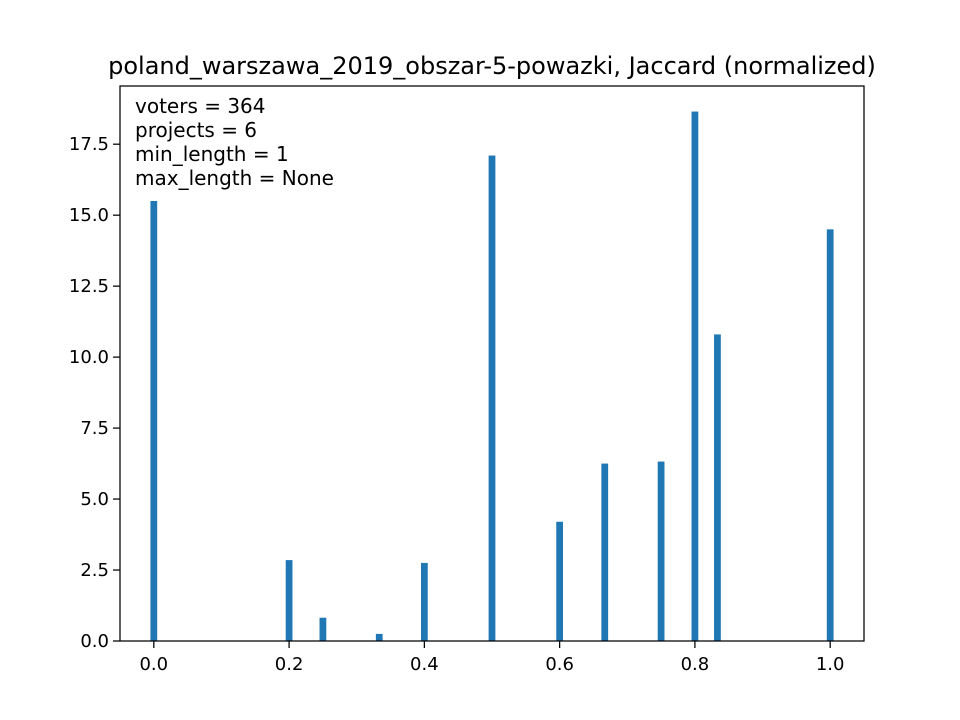  I want to click on y-tick-label: 15.0, so click(89, 215).